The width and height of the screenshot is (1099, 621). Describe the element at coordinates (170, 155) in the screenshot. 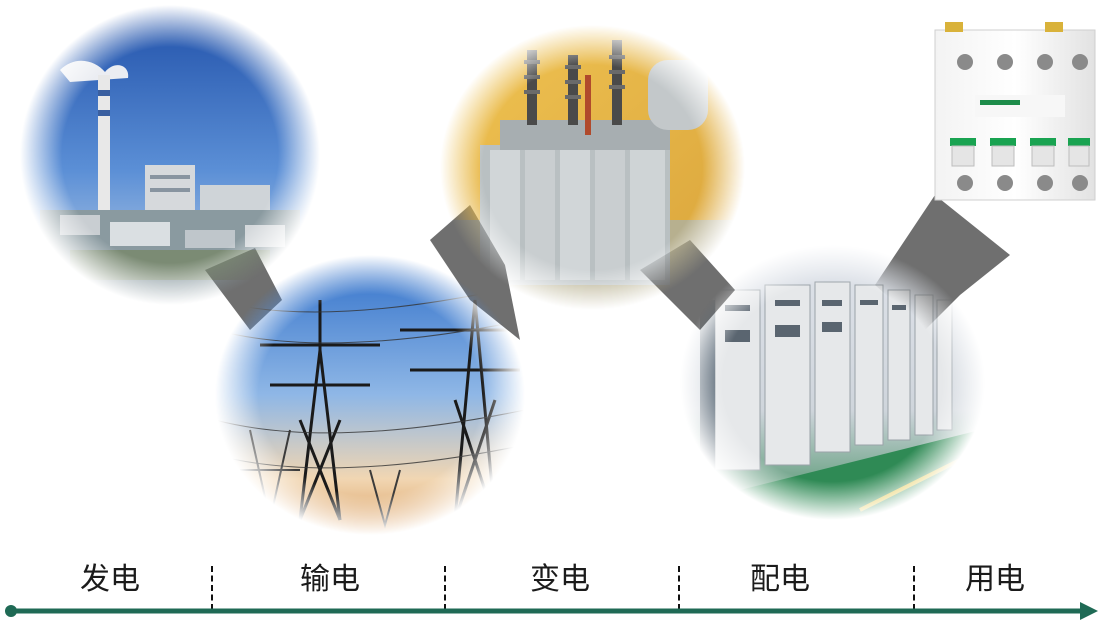

I see `power-plant-photo` at that location.